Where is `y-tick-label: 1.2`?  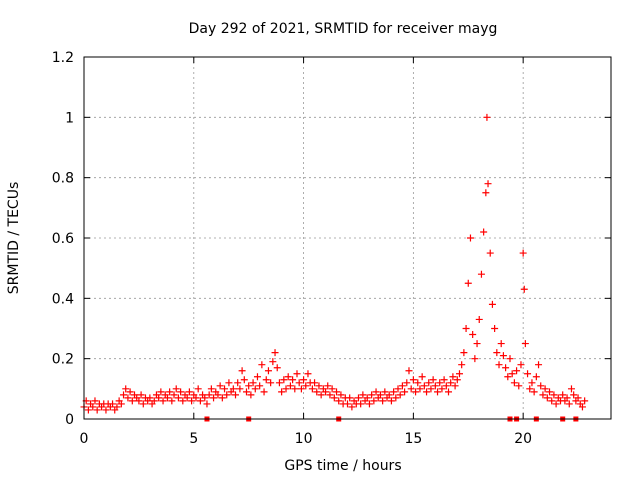
y-tick-label: 1.2 is located at coordinates (63, 58).